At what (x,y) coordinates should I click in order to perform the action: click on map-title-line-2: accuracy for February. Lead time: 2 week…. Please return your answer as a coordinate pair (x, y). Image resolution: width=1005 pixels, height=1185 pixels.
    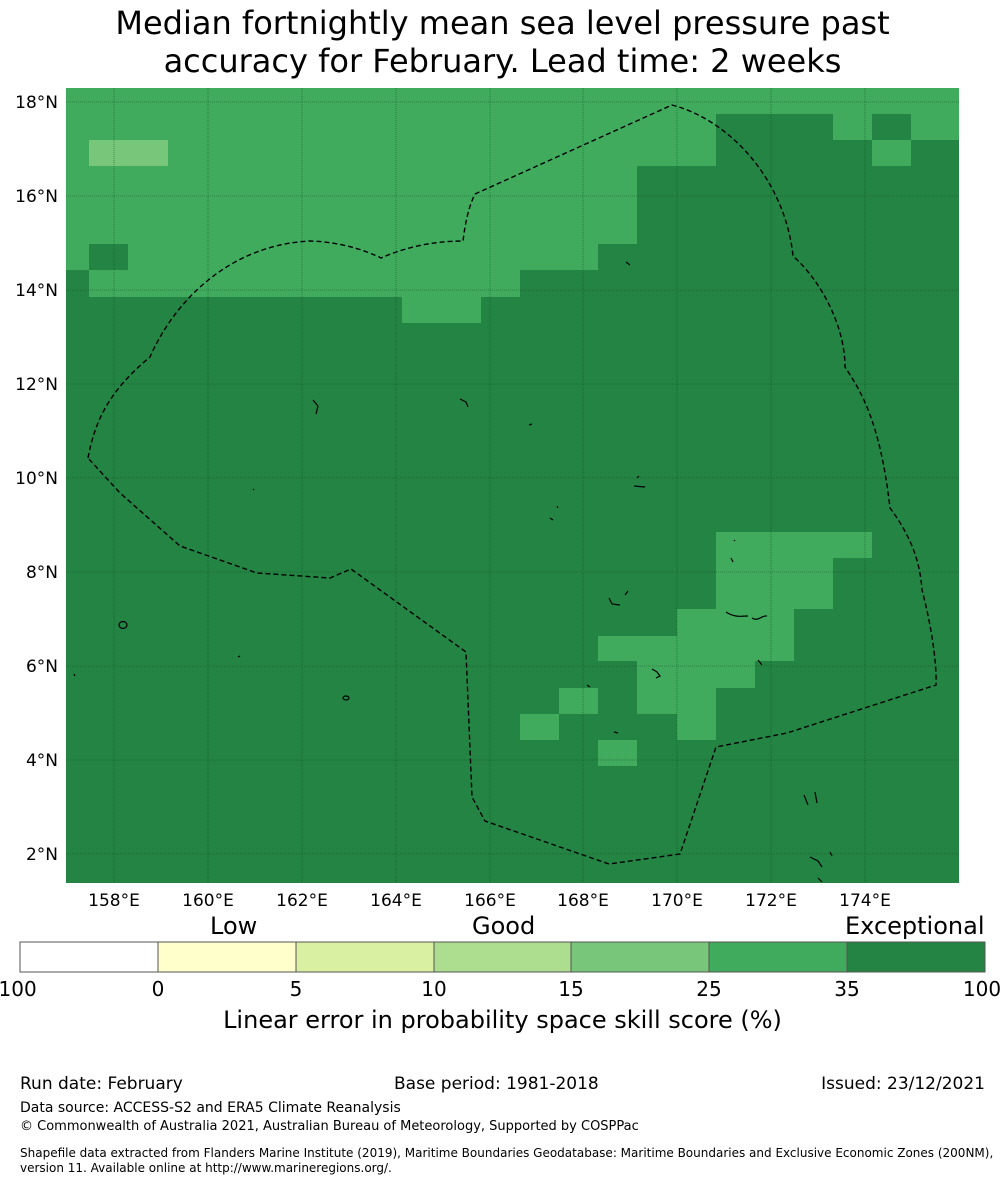
    Looking at the image, I should click on (502, 61).